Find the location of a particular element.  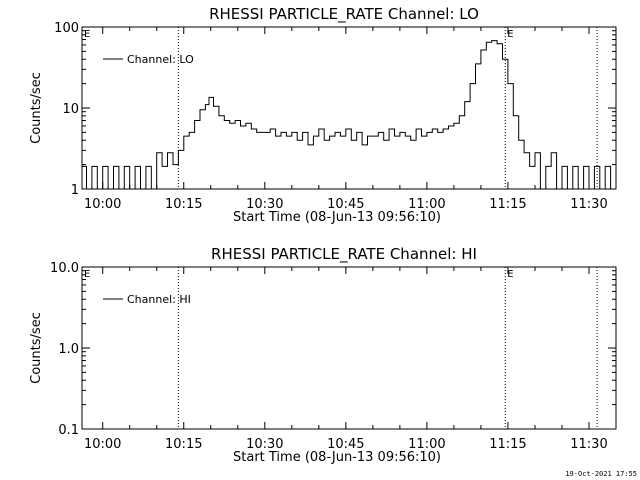

legend-label: Channel: HI is located at coordinates (159, 299).